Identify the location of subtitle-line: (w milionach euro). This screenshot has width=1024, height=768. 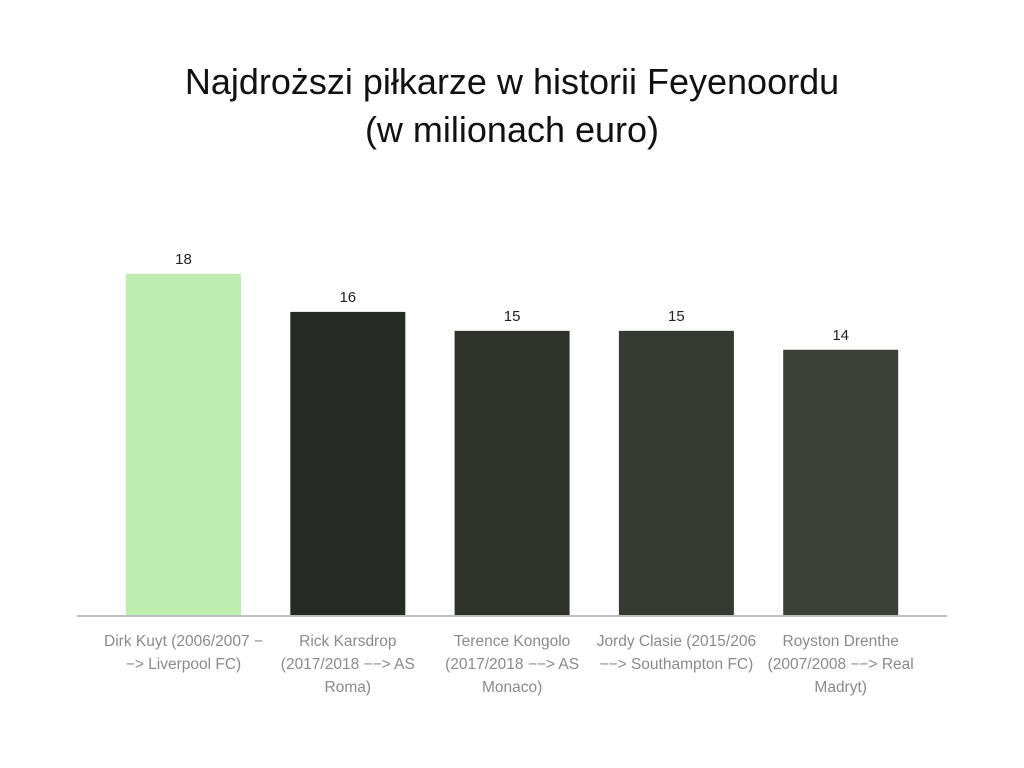
(512, 129).